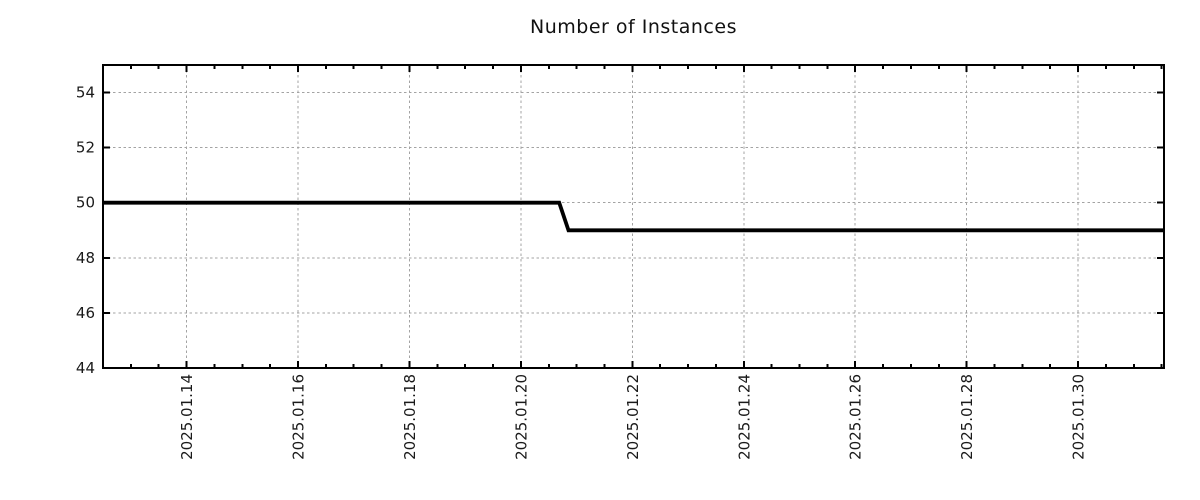 Image resolution: width=1200 pixels, height=500 pixels. Describe the element at coordinates (85, 258) in the screenshot. I see `svg-text: 48` at that location.